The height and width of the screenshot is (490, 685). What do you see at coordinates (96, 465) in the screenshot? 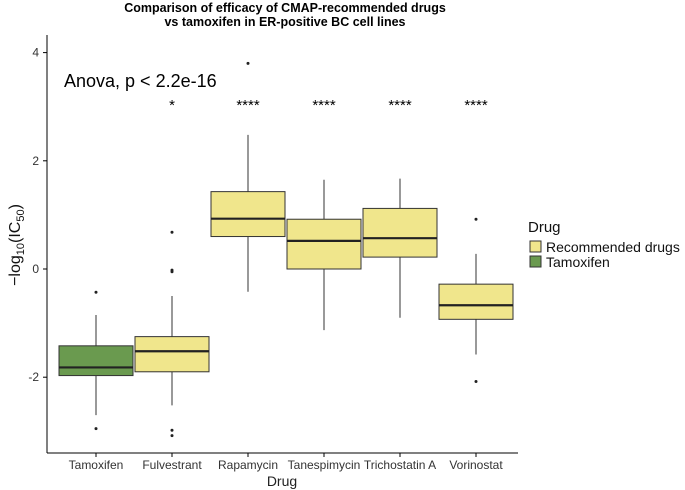
I see `x-tick-label: Tamoxifen` at bounding box center [96, 465].